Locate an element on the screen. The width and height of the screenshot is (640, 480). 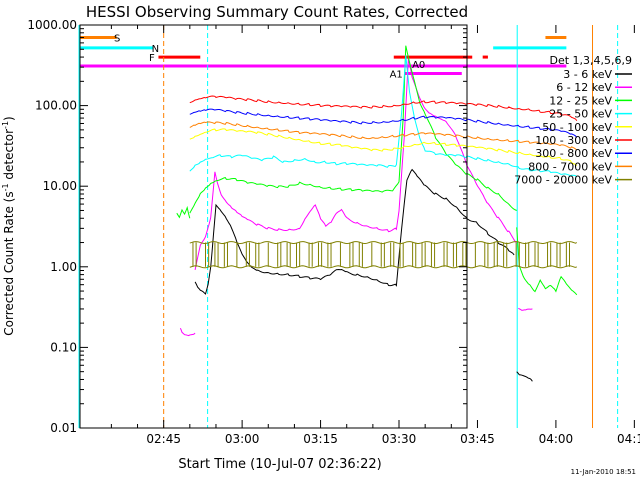
flag-label-s: S is located at coordinates (117, 38).